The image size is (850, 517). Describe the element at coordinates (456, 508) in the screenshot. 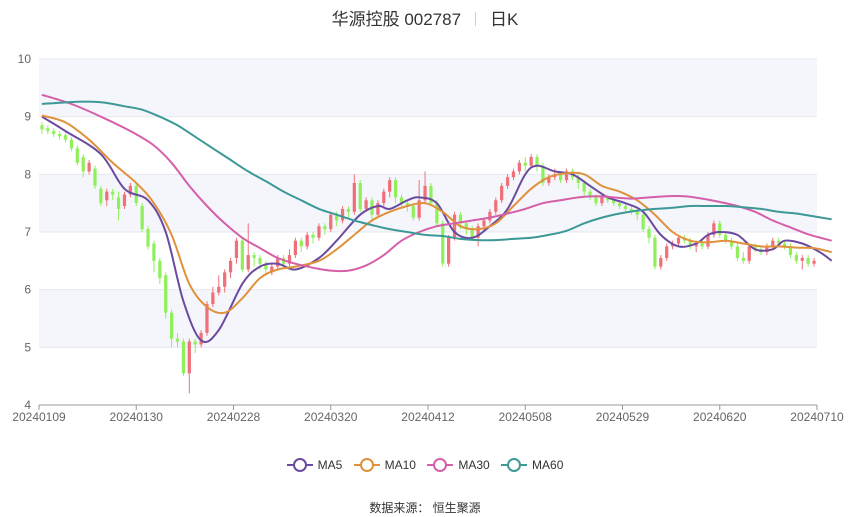

I see `source-value: 恒生聚源` at that location.